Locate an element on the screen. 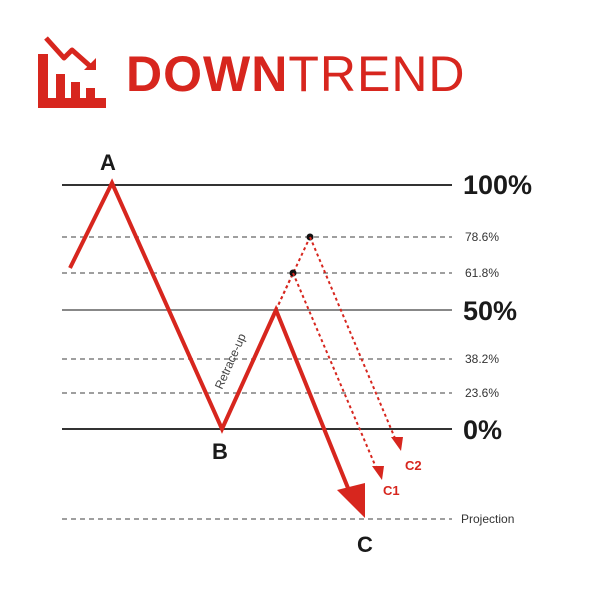  label-projection: Projection is located at coordinates (487, 519).